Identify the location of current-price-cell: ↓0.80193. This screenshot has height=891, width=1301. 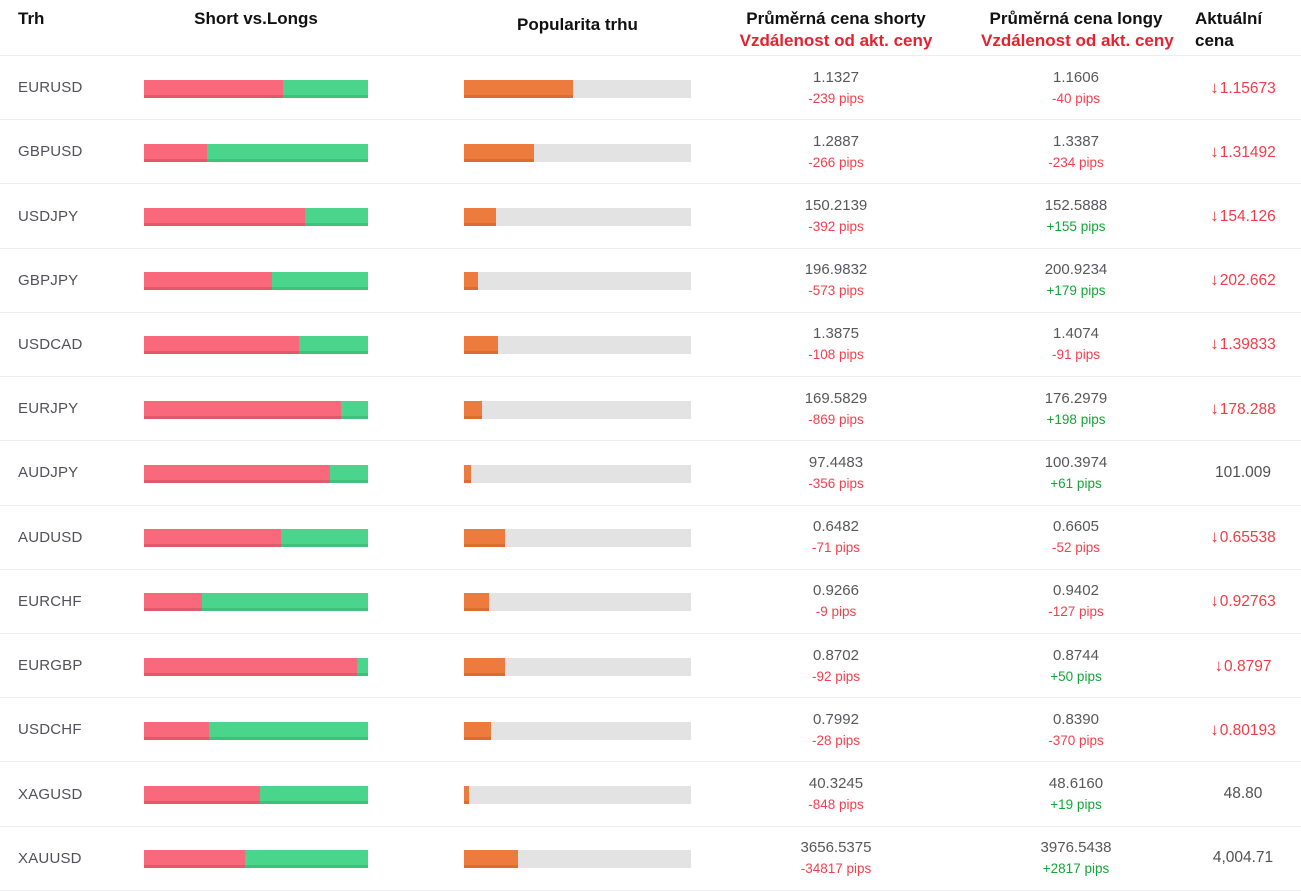
(1236, 730).